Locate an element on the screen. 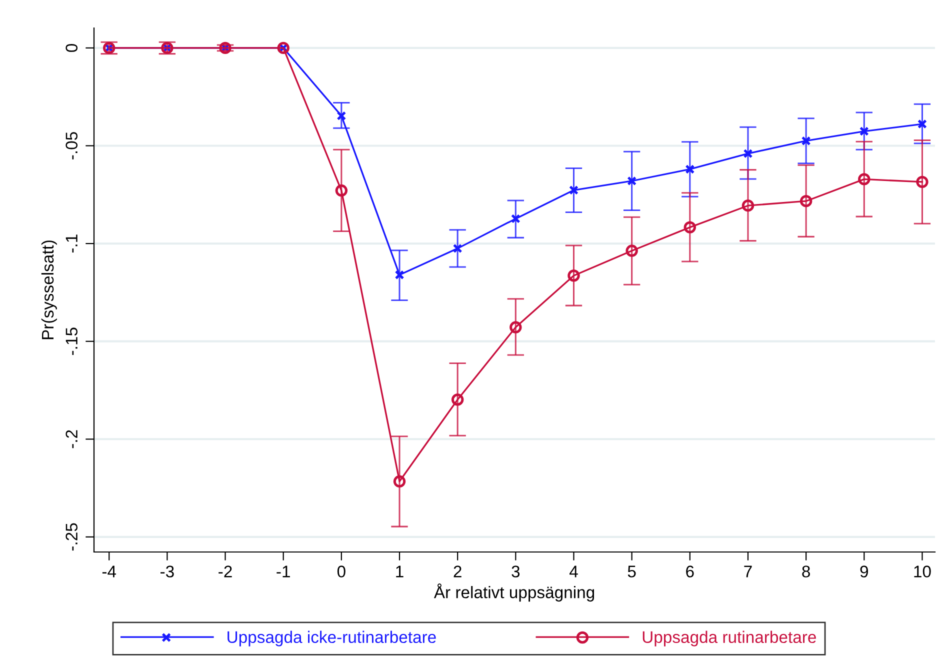 Image resolution: width=938 pixels, height=663 pixels. y-tick-label: -.05 is located at coordinates (72, 146).